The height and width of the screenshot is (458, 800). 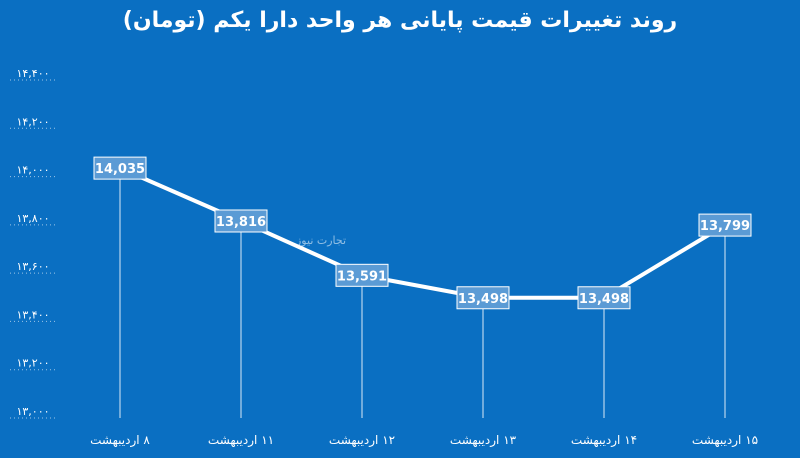 What do you see at coordinates (32, 266) in the screenshot?
I see `y-tick-label: ۱۳,۶۰۰` at bounding box center [32, 266].